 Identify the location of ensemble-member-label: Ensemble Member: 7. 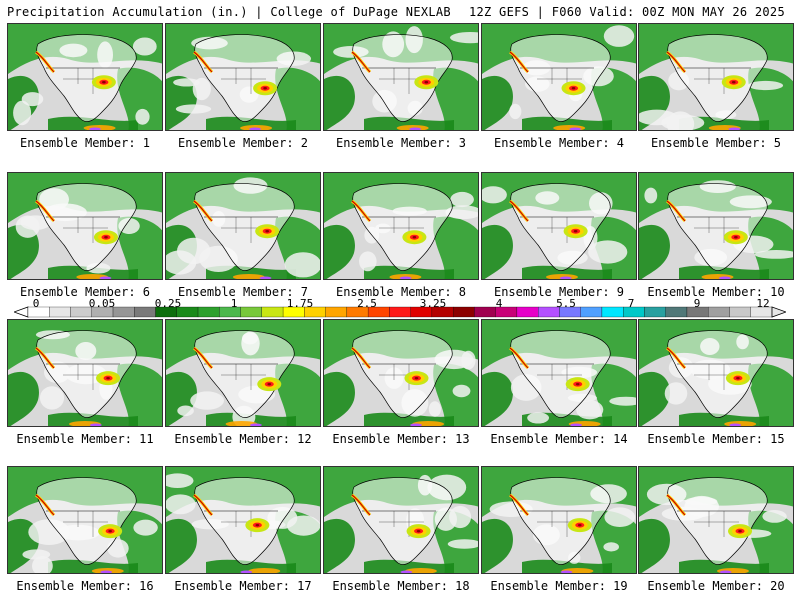
(243, 292).